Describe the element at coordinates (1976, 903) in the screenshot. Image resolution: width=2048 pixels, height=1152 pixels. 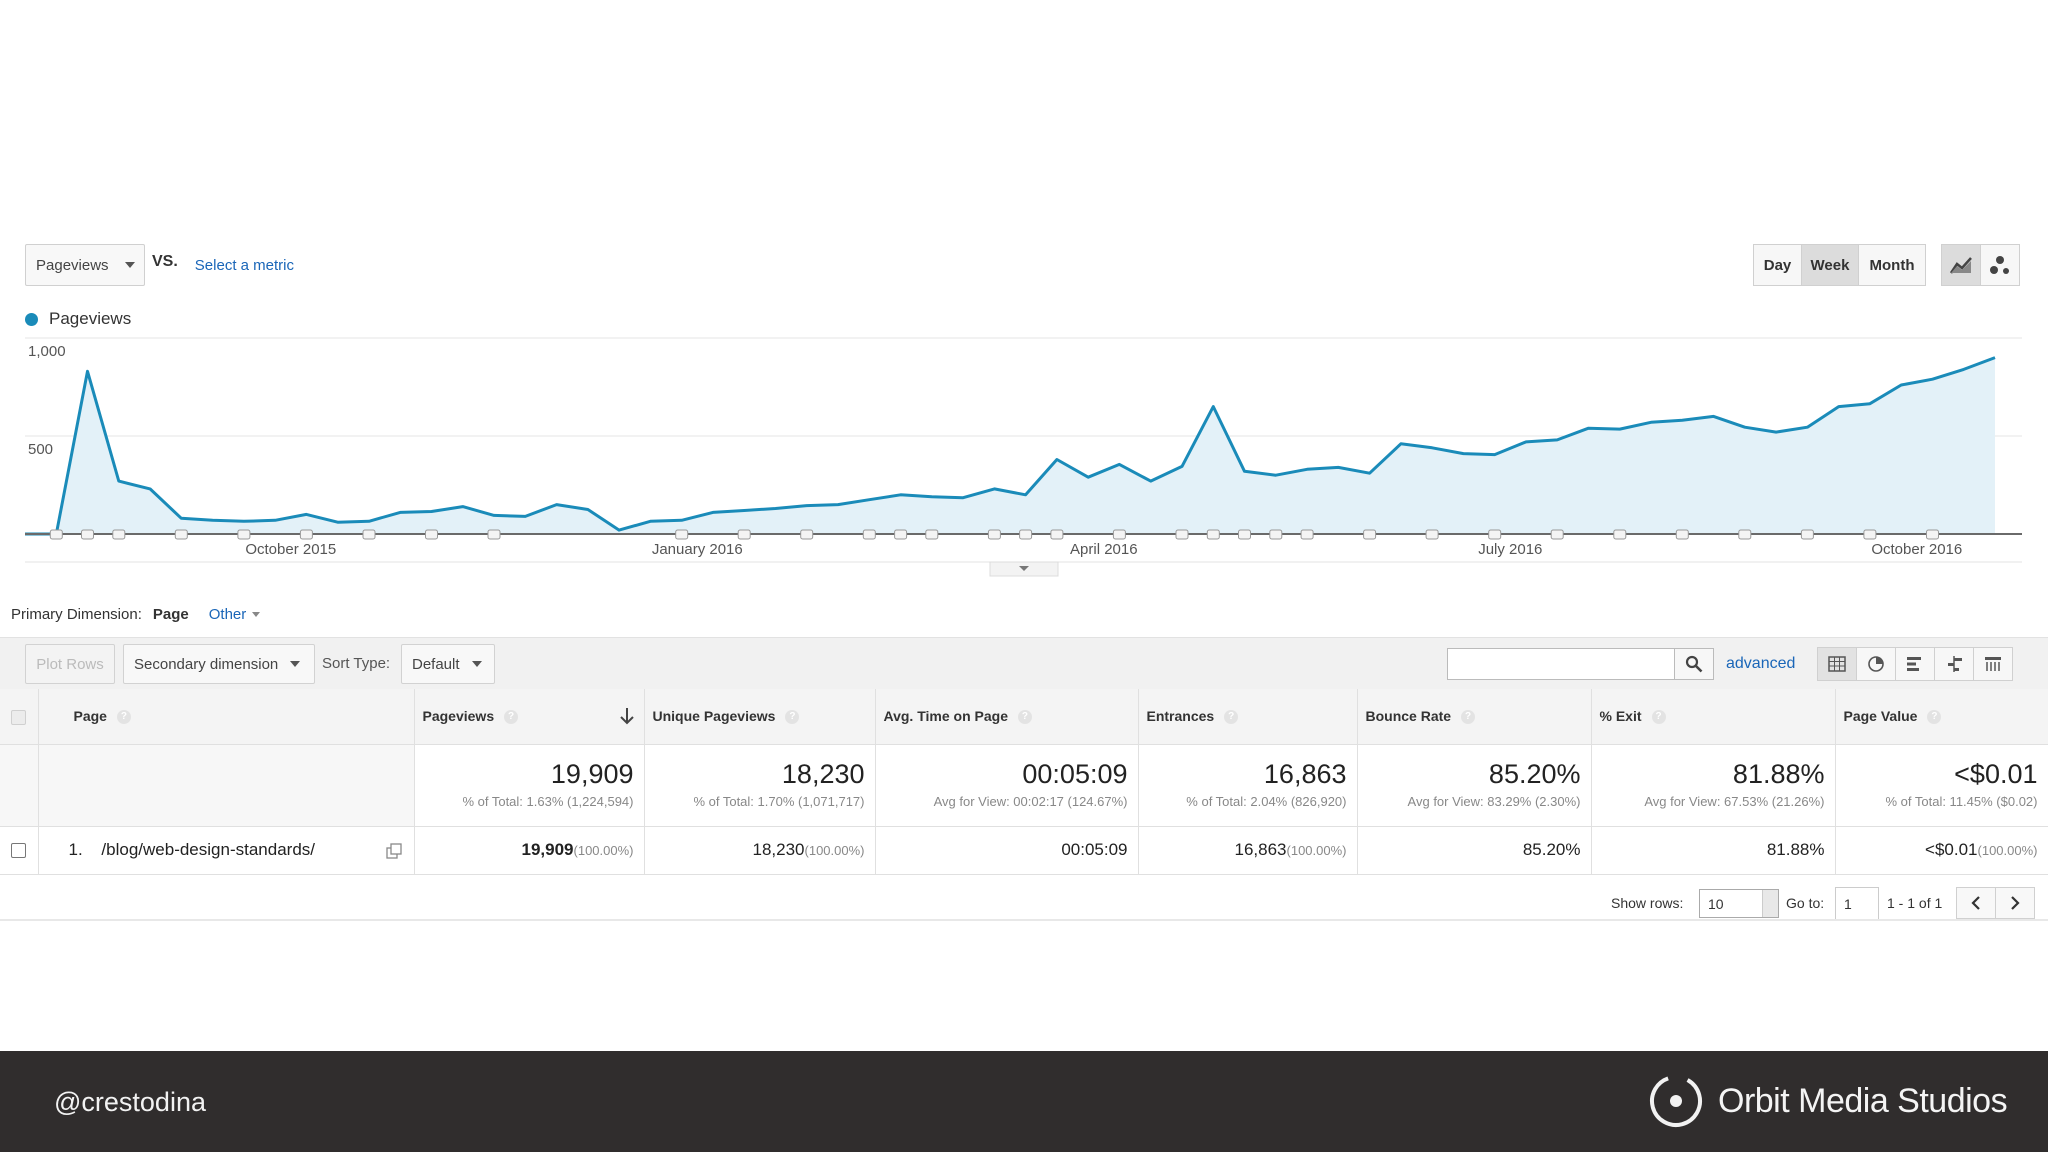
I see `prev-page-button` at that location.